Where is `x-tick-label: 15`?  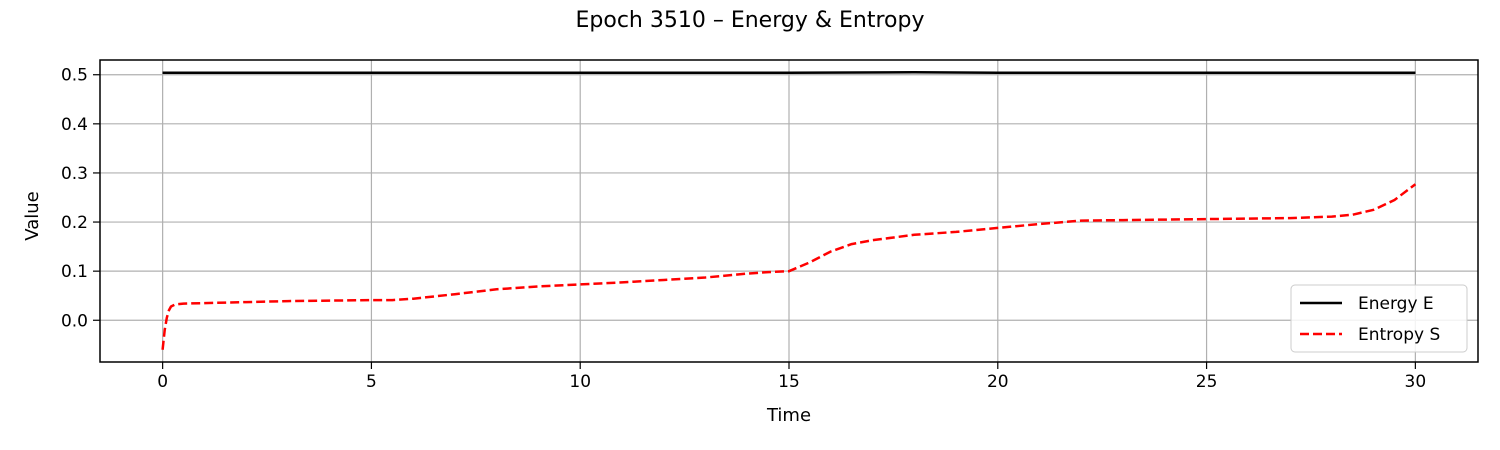 x-tick-label: 15 is located at coordinates (789, 382).